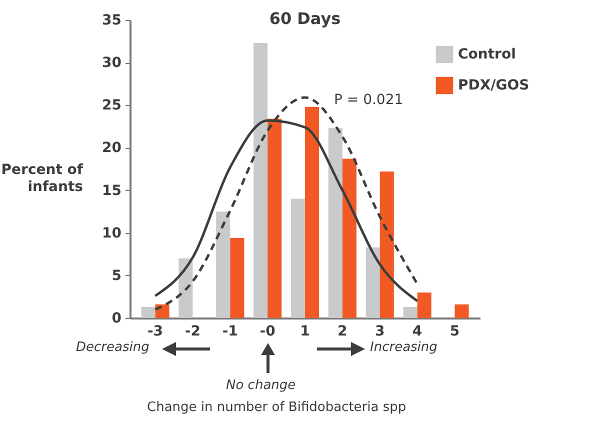 The height and width of the screenshot is (422, 590). What do you see at coordinates (42, 178) in the screenshot?
I see `y-axis-title: Percent of infants` at bounding box center [42, 178].